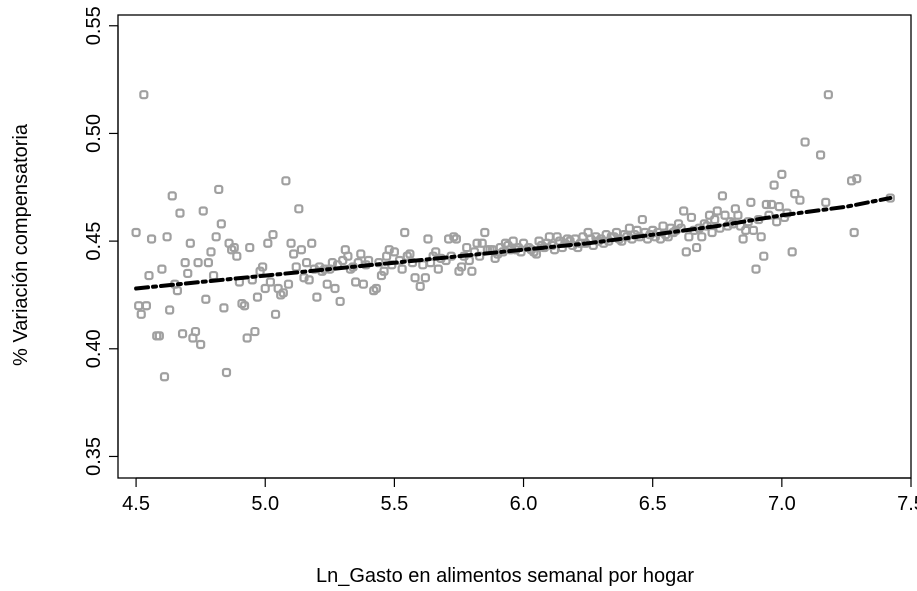 The width and height of the screenshot is (917, 591). Describe the element at coordinates (524, 504) in the screenshot. I see `x-tick-label: 6.0` at that location.